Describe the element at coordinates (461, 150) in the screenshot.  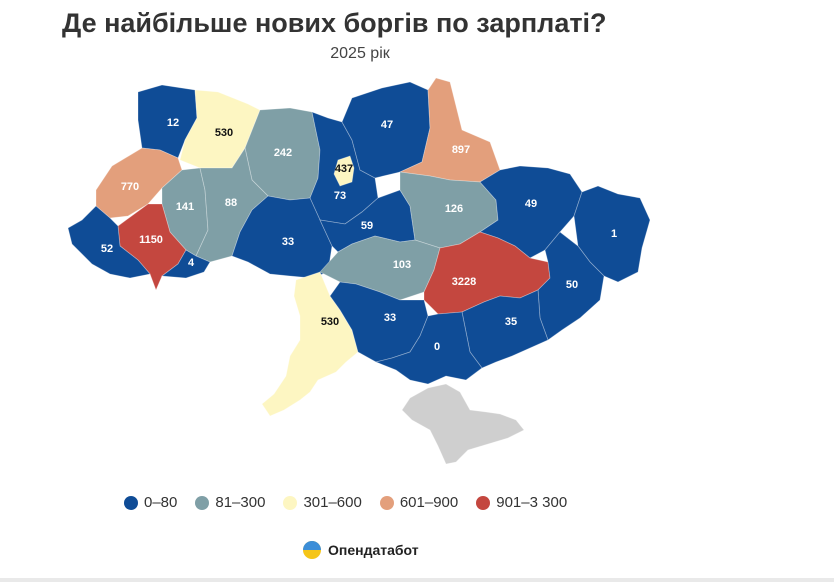
I see `region-value-sumy: 897` at that location.